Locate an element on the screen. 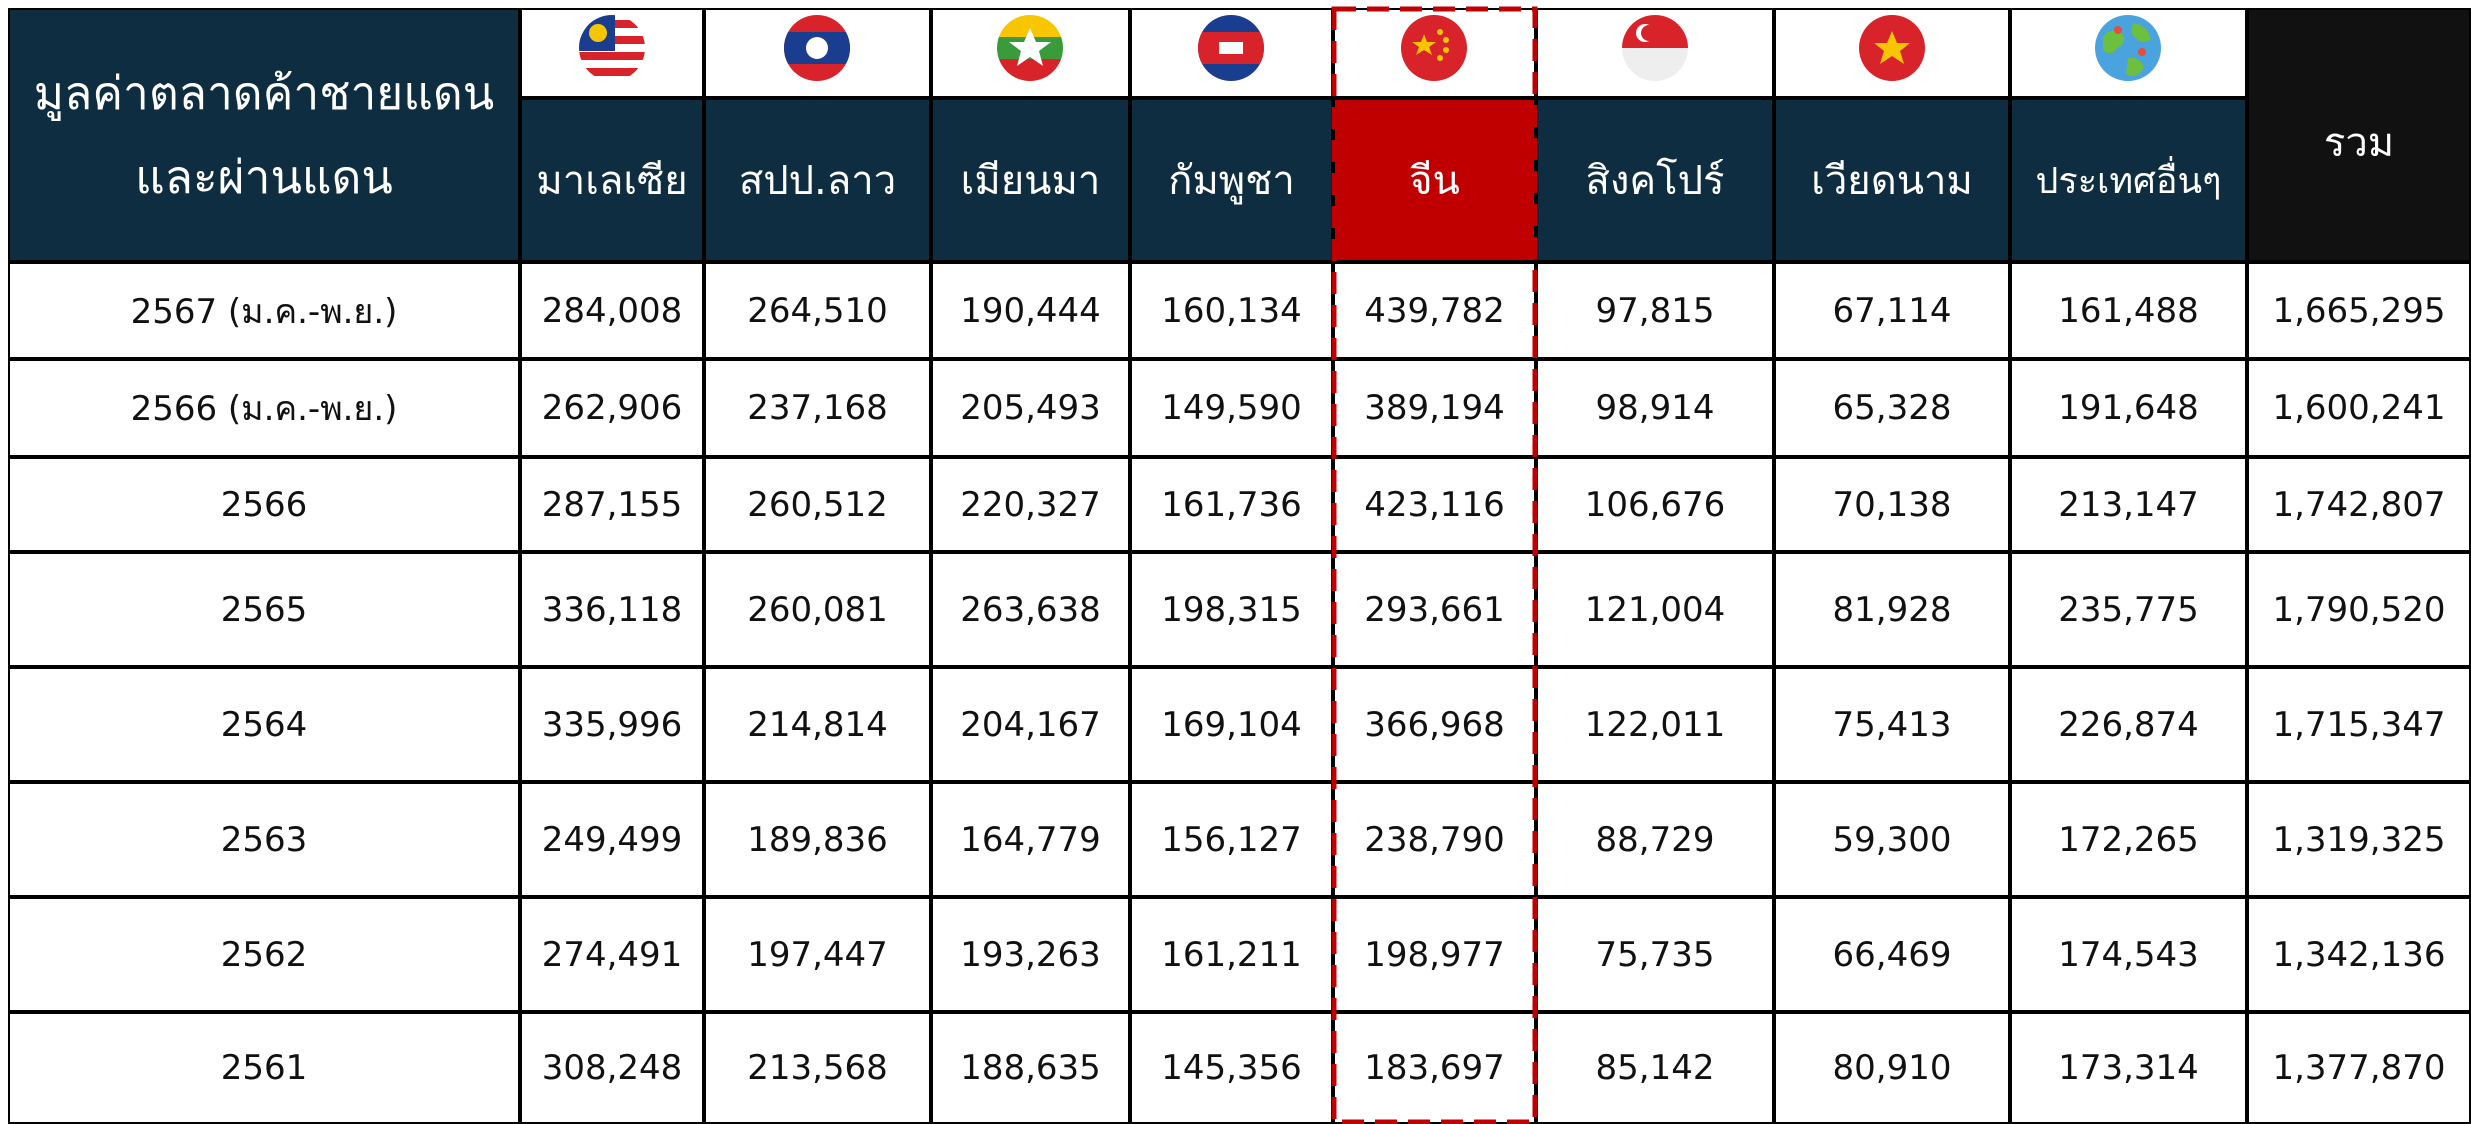 Image resolution: width=2471 pixels, height=1124 pixels. value-cell: 174,543 is located at coordinates (2128, 954).